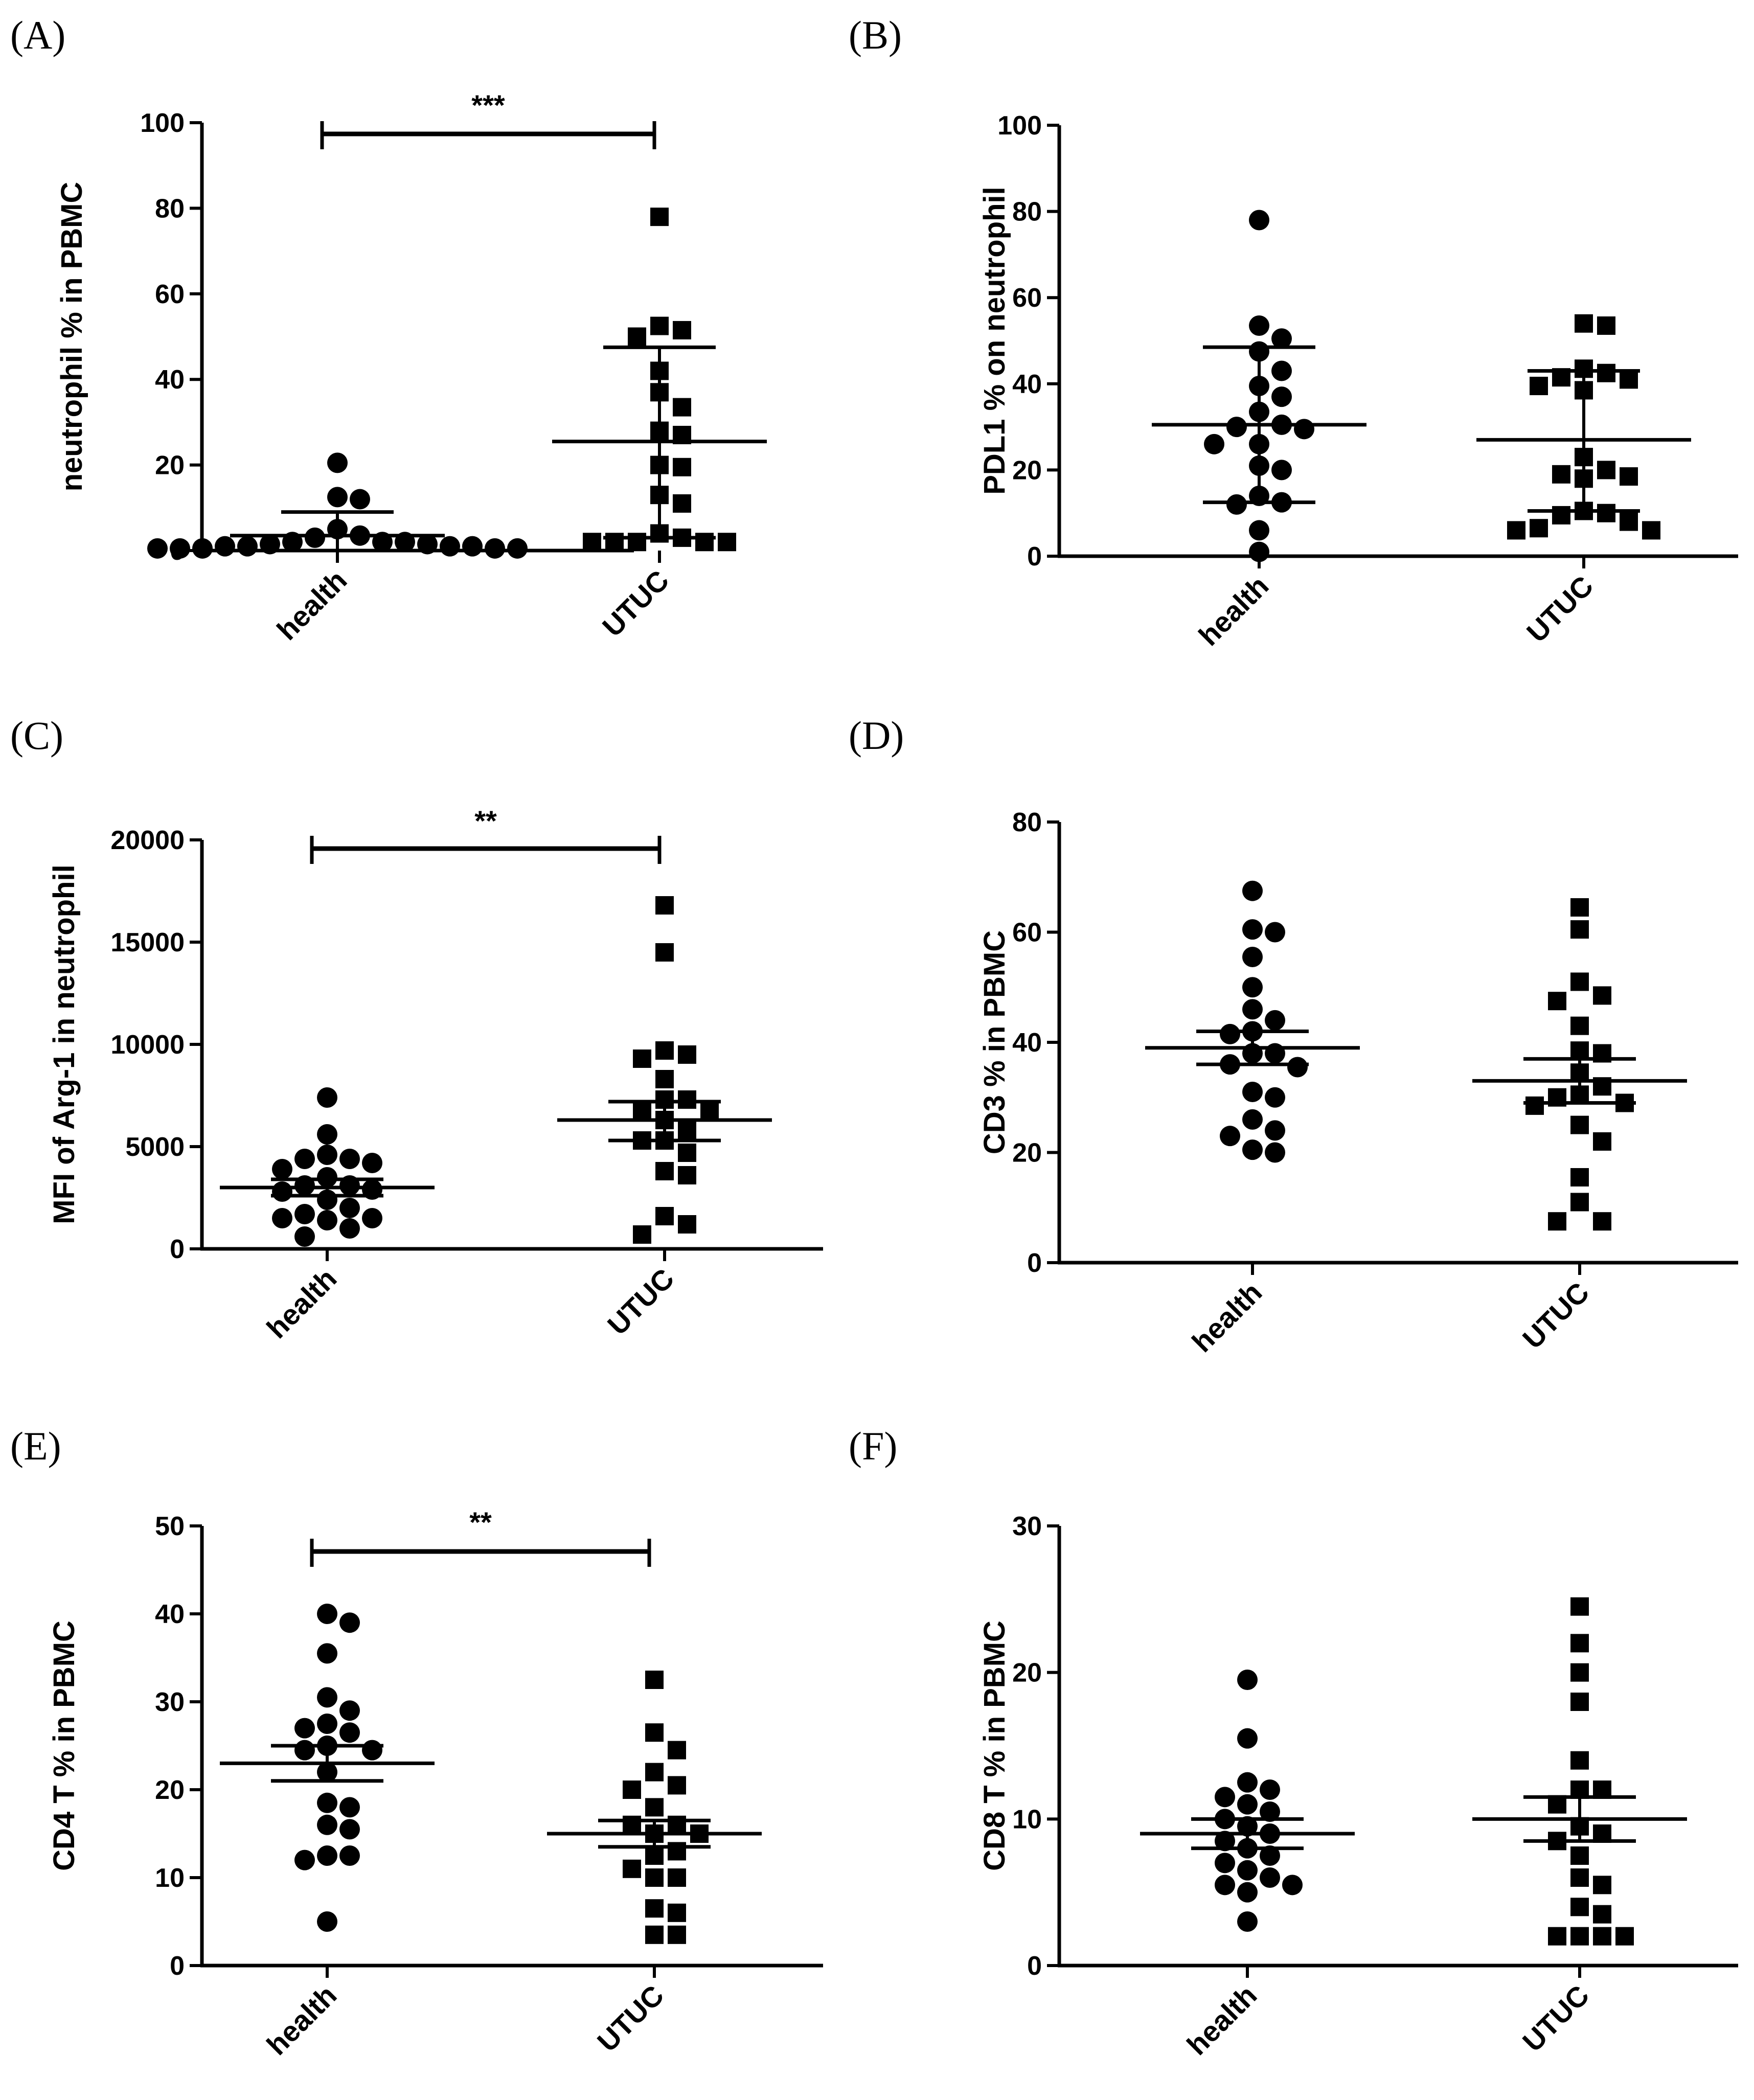 The image size is (1754, 2100). Describe the element at coordinates (36, 735) in the screenshot. I see `panel-label-c: (C)` at that location.